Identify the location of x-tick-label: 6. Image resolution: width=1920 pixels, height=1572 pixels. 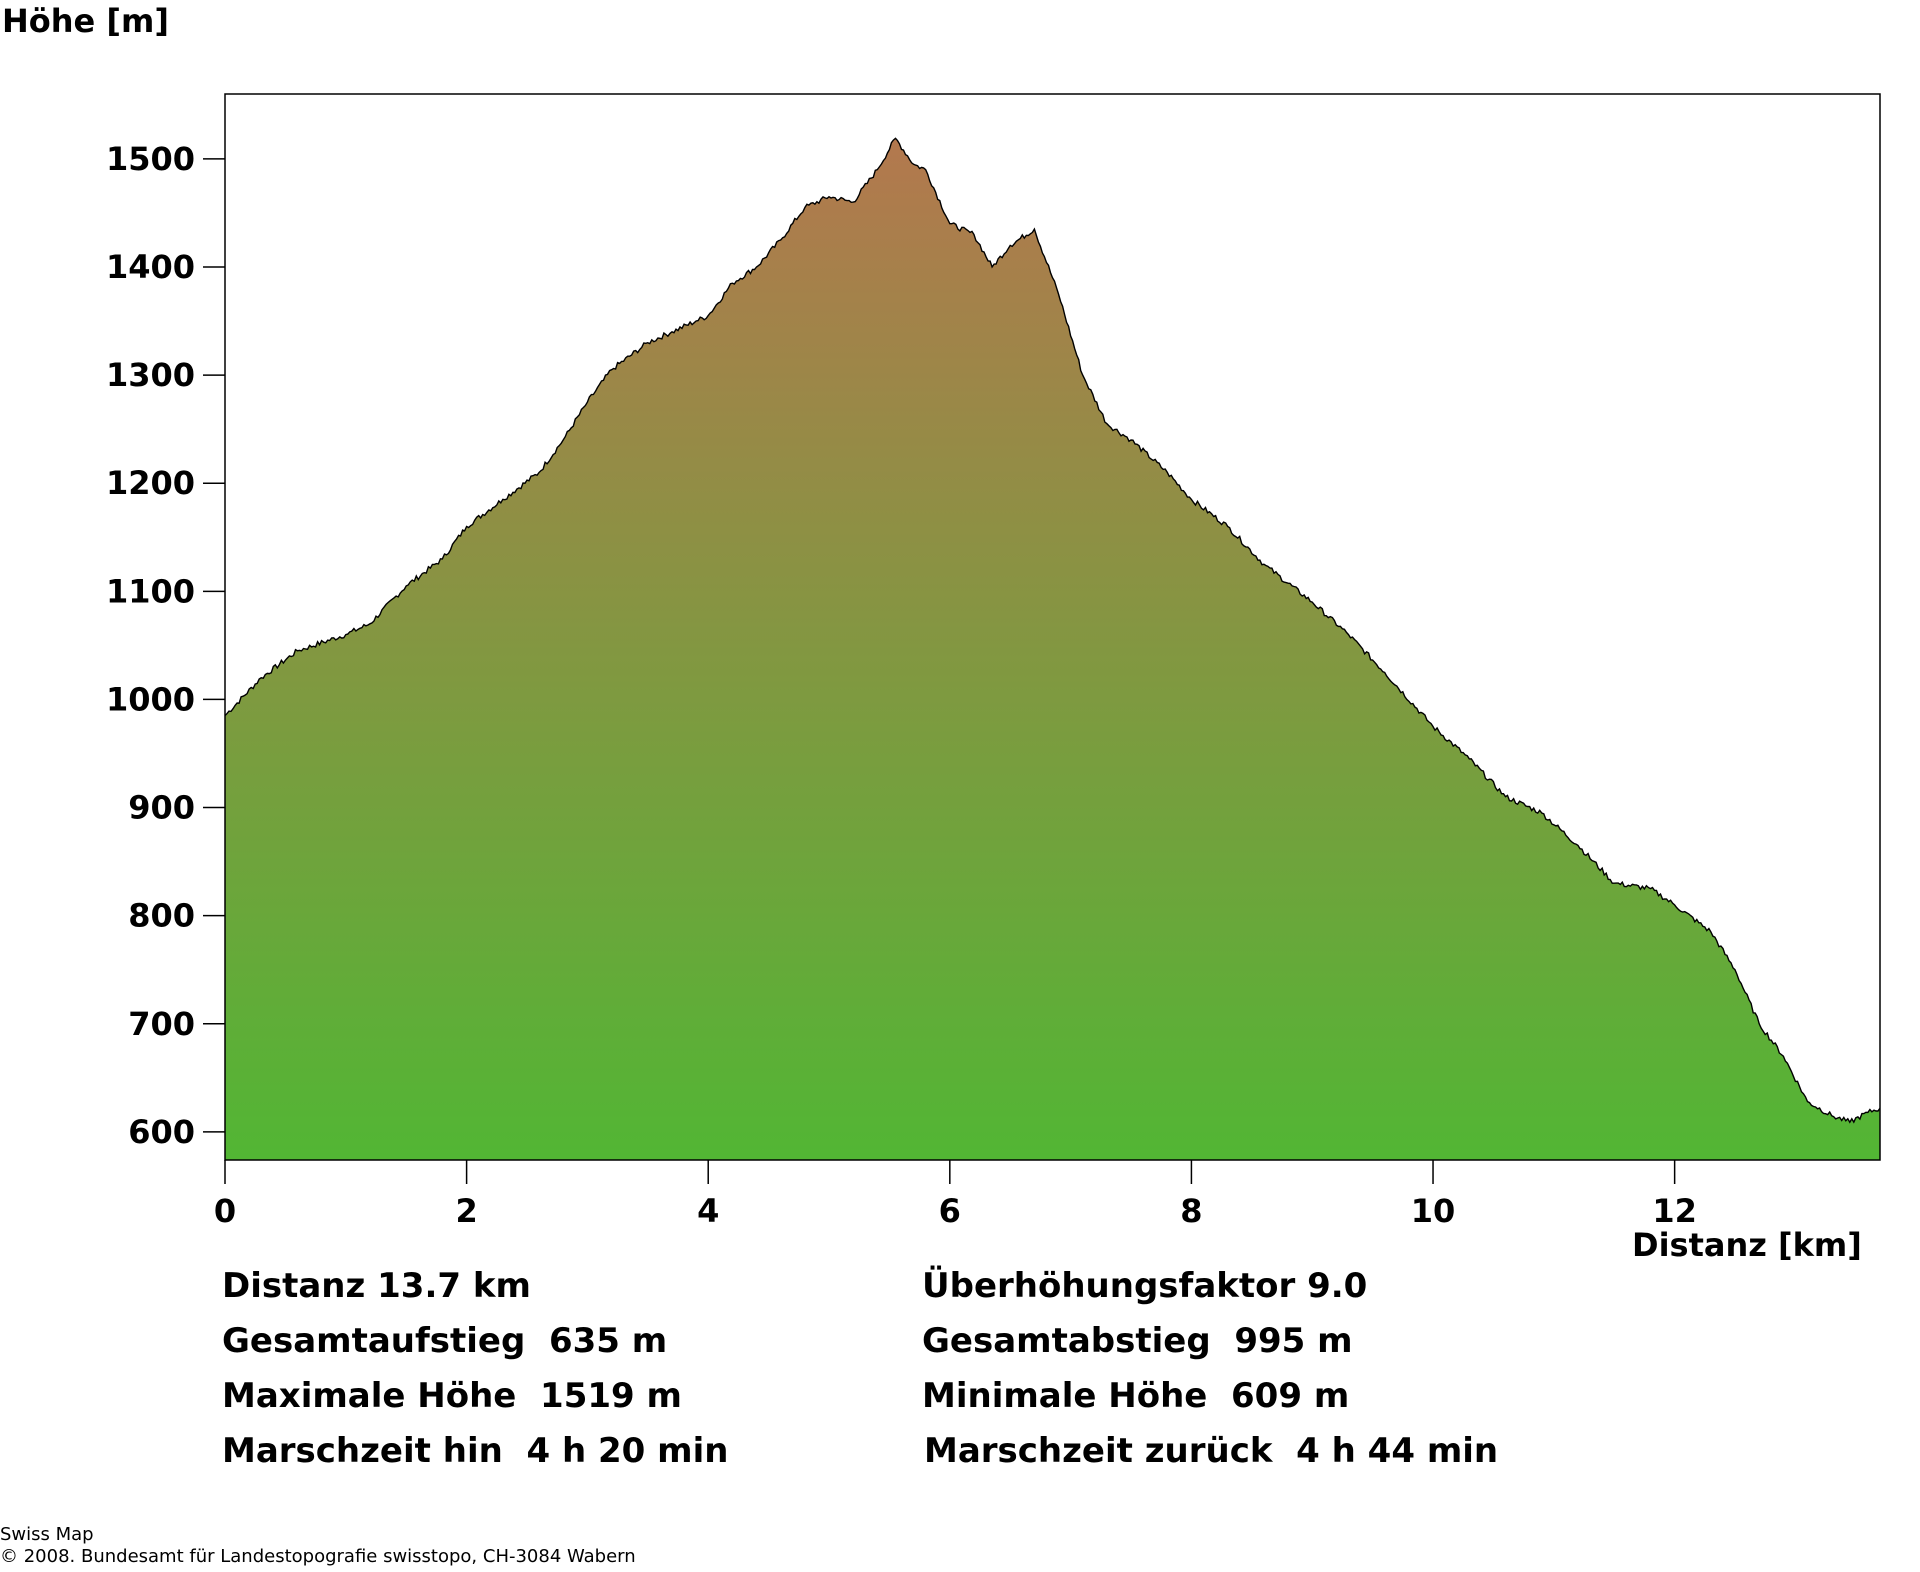
(950, 1211).